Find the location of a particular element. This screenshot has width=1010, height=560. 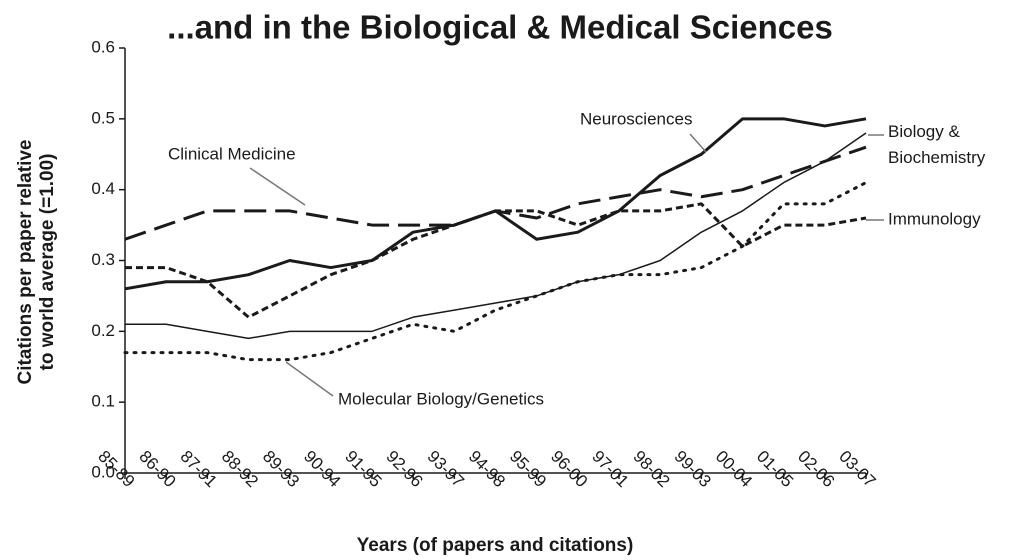

y-tick-label: 0.3 is located at coordinates (103, 259).